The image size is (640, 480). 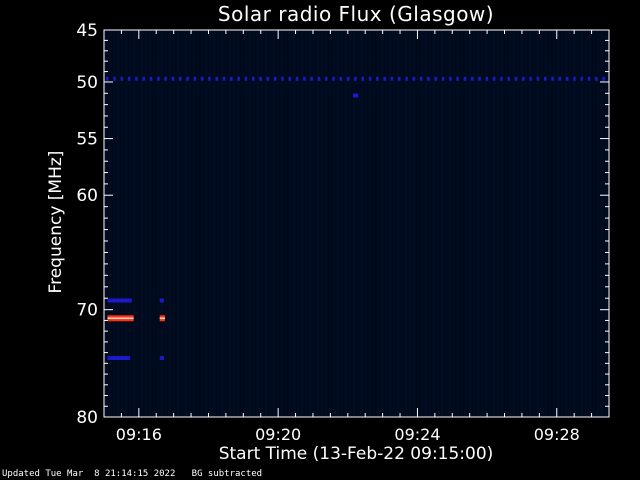 What do you see at coordinates (87, 83) in the screenshot?
I see `y-tick-label: 50` at bounding box center [87, 83].